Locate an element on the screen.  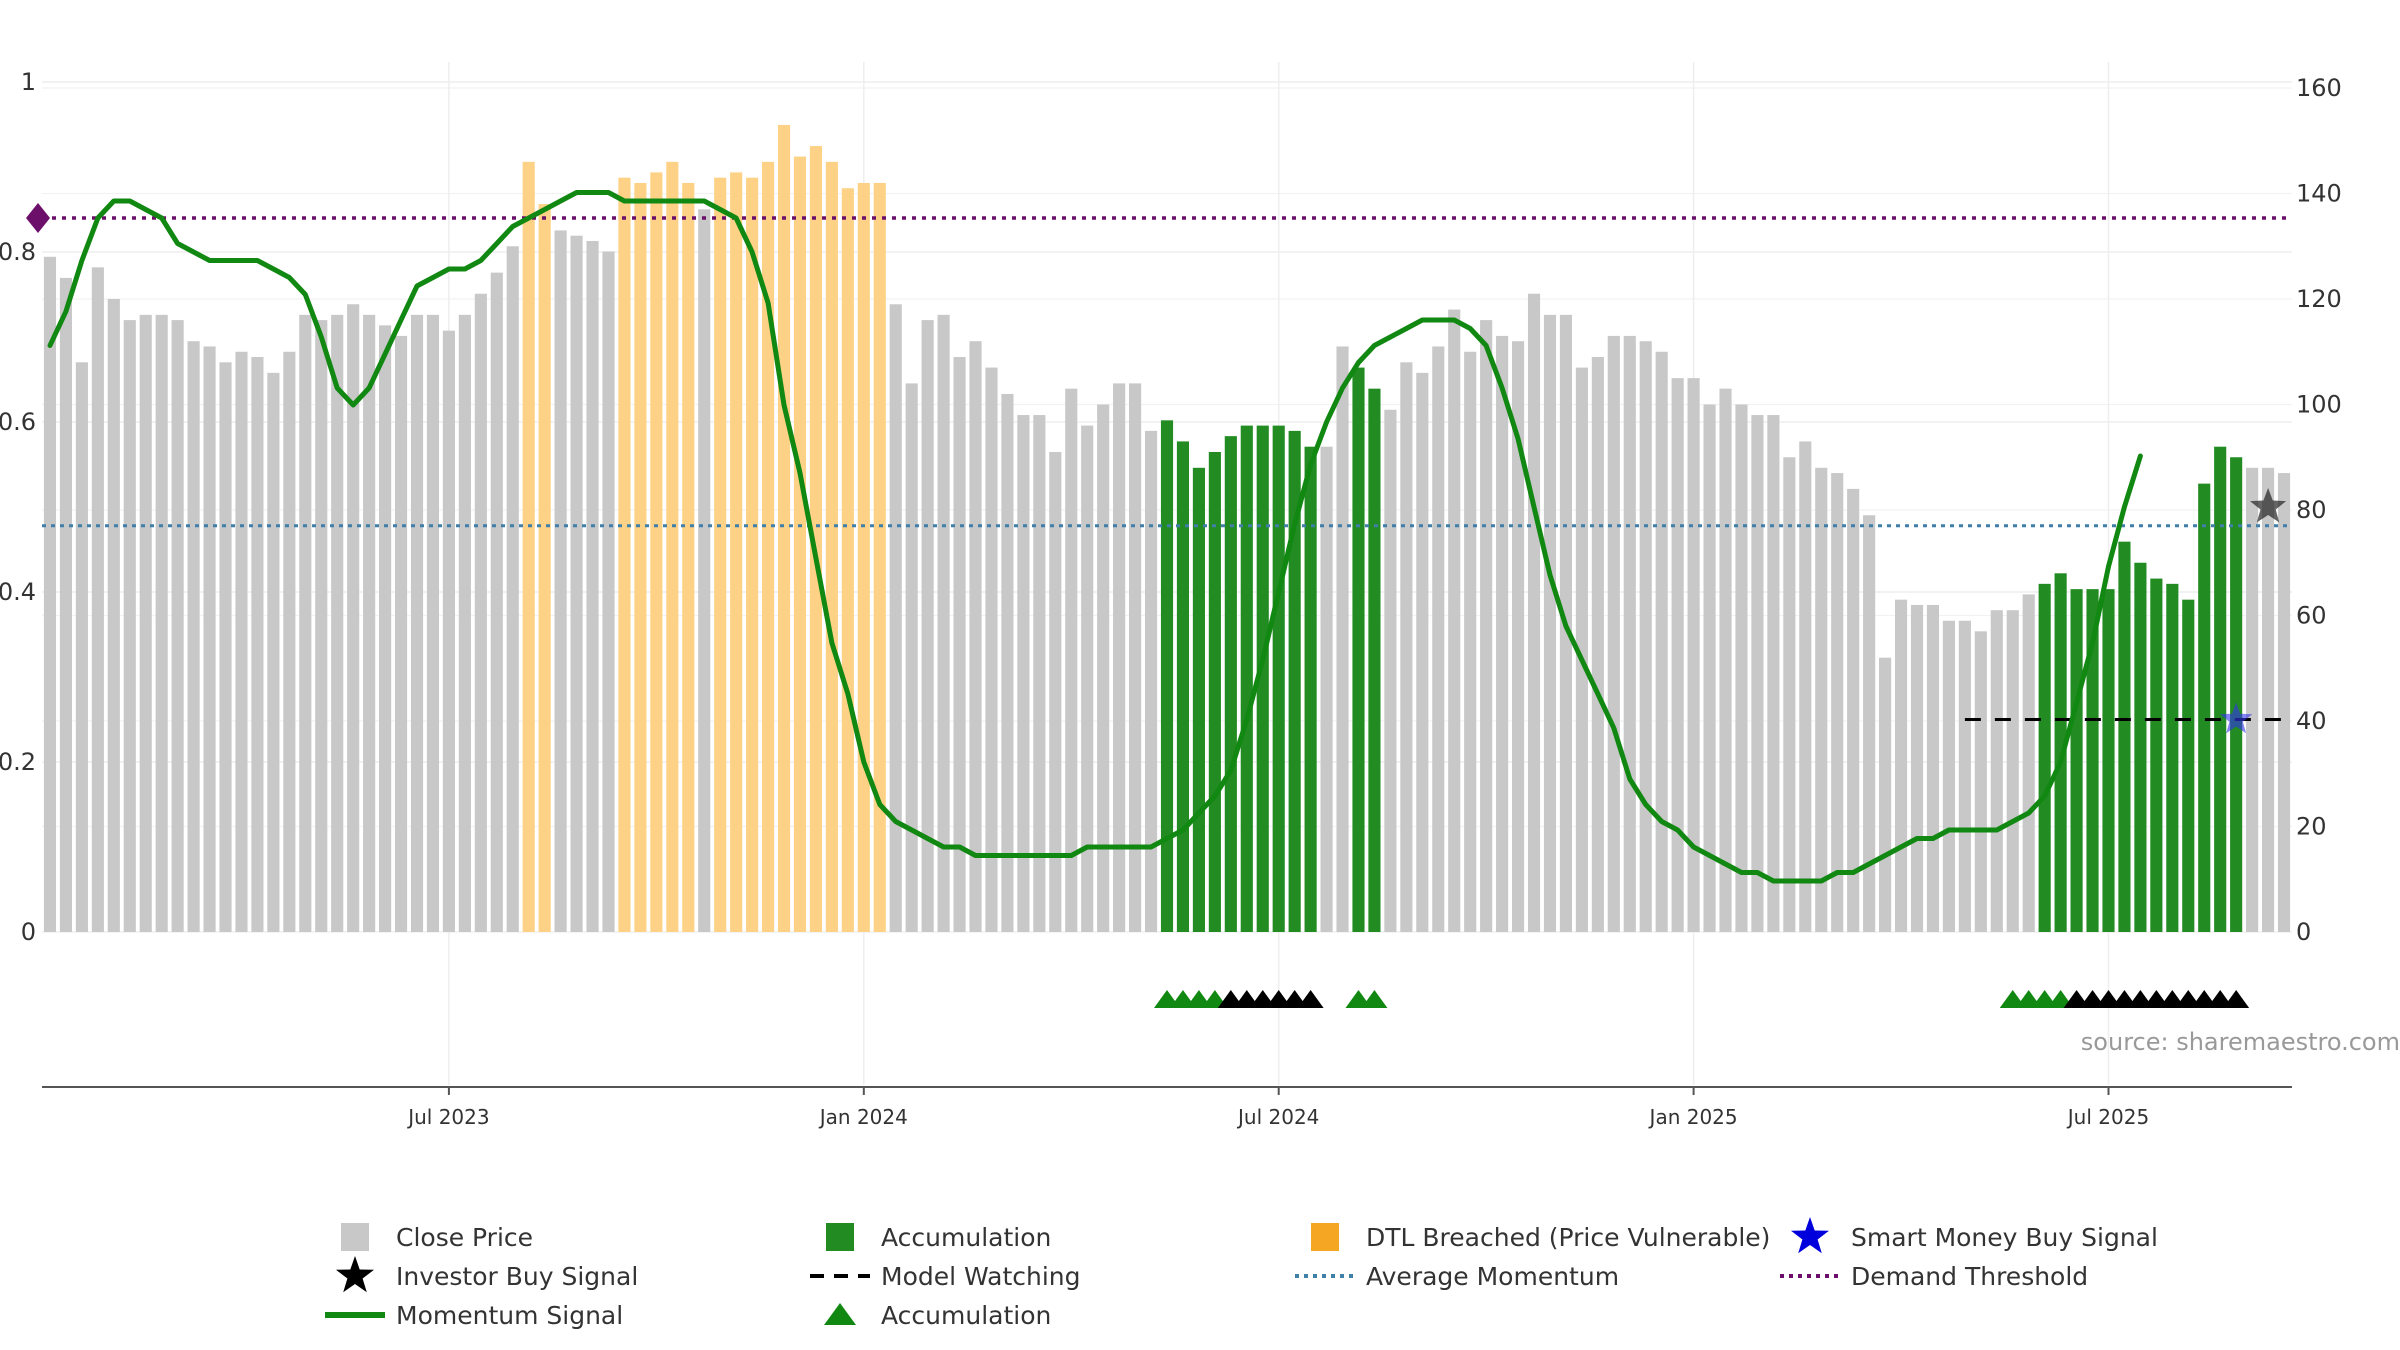
legend-item: Momentum Signal is located at coordinates (474, 1315).